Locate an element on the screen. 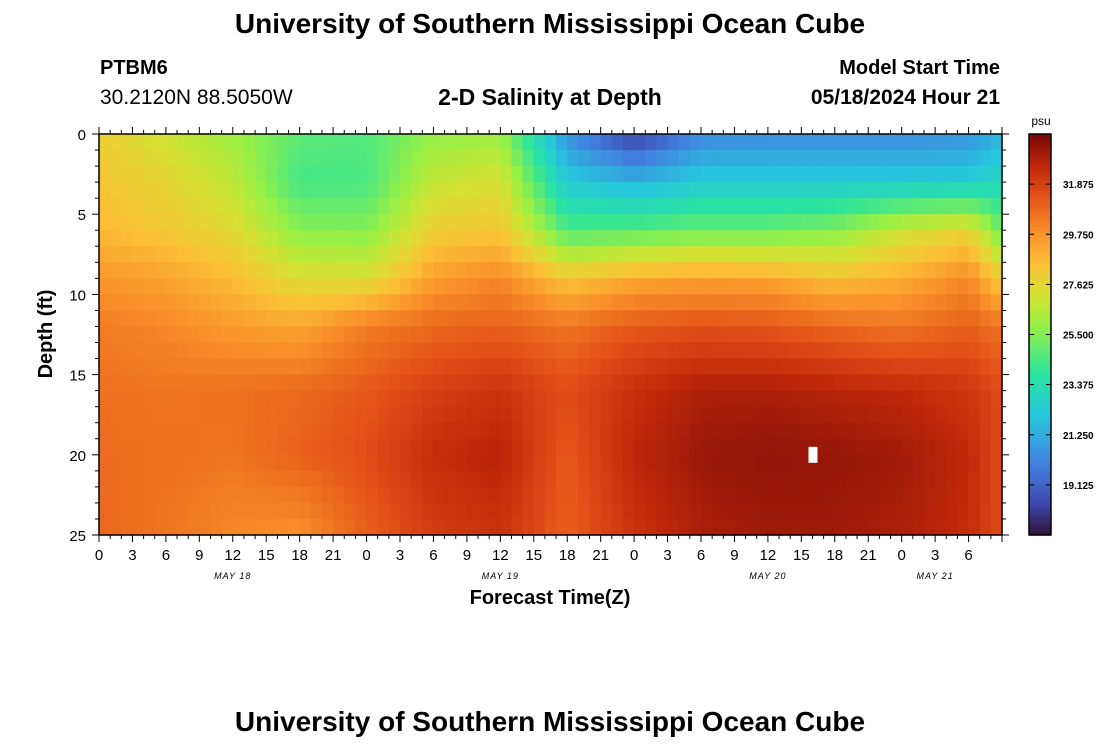  y-tick-label: 10 is located at coordinates (77, 295).